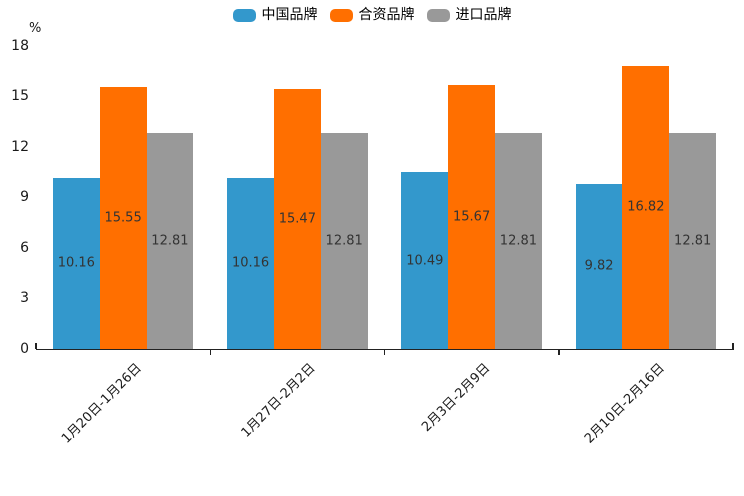  I want to click on bar-value-label: 16.82, so click(646, 207).